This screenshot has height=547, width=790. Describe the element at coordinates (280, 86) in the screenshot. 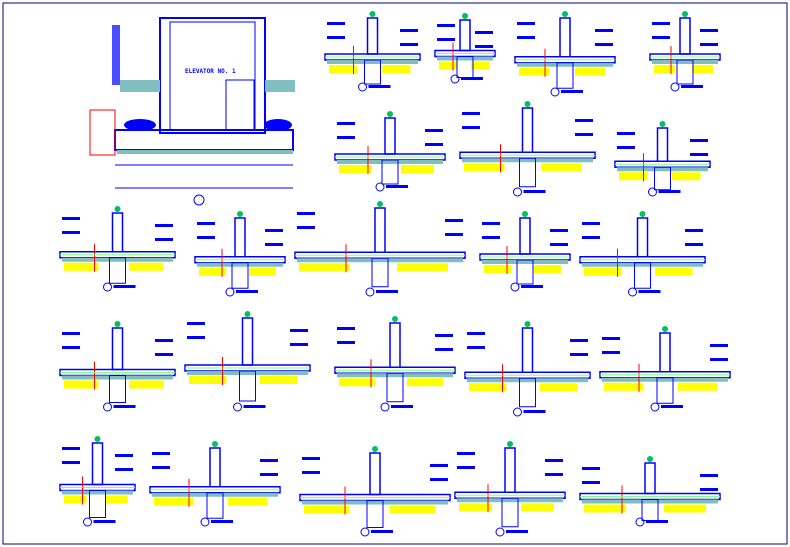

I see `floor-hatch` at that location.